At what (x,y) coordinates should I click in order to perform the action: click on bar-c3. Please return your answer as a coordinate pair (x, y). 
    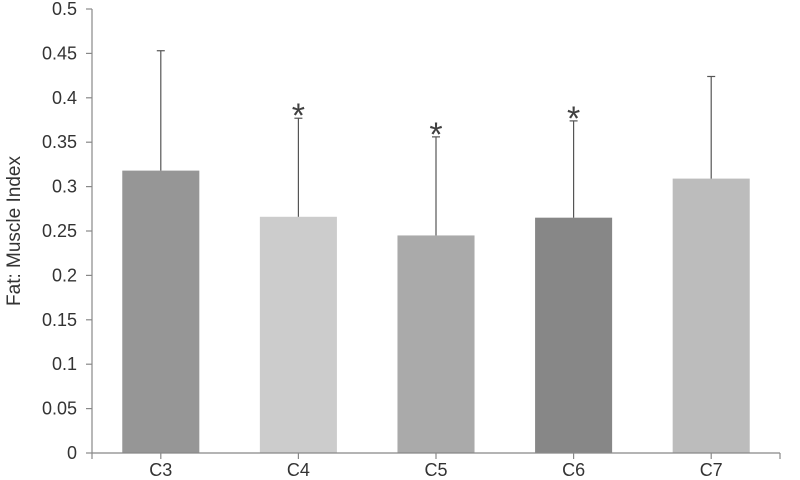
    Looking at the image, I should click on (161, 311).